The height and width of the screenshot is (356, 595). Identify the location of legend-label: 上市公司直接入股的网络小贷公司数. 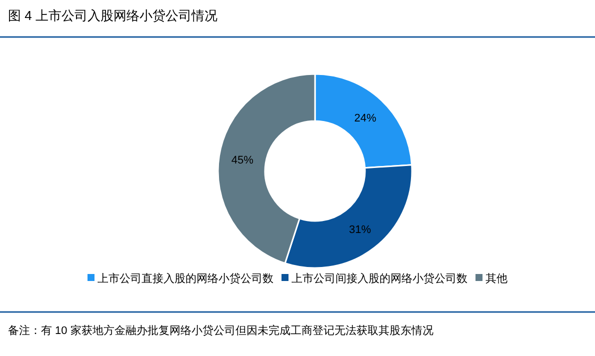
(186, 278).